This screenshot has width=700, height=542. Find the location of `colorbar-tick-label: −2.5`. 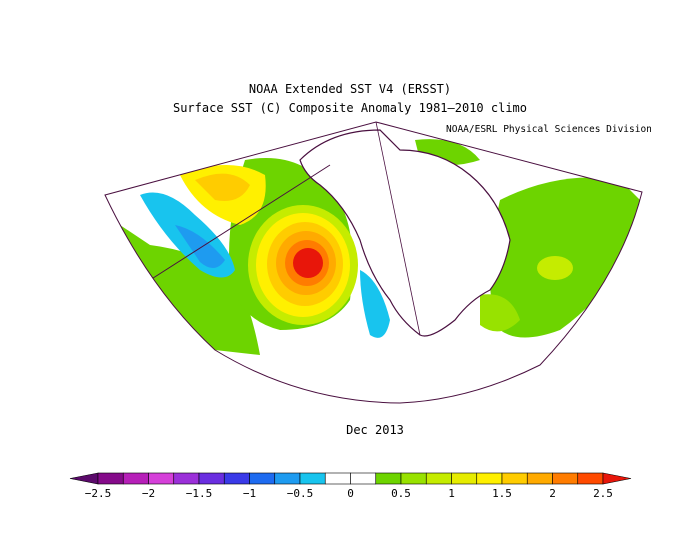

colorbar-tick-label: −2.5 is located at coordinates (98, 493).